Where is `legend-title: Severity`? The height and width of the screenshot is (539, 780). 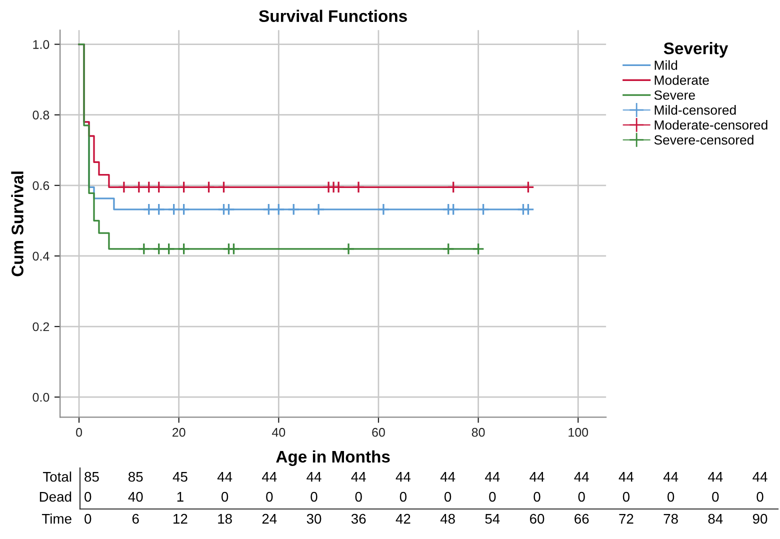
legend-title: Severity is located at coordinates (696, 50).